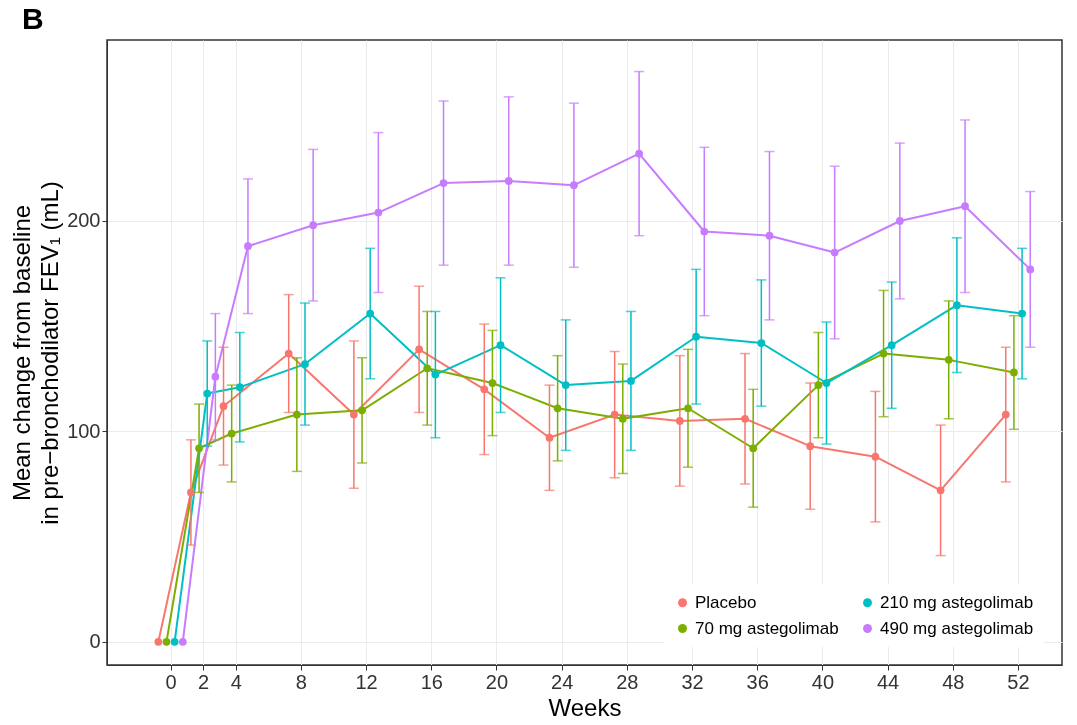  What do you see at coordinates (33, 18) in the screenshot?
I see `chart-title: B` at bounding box center [33, 18].